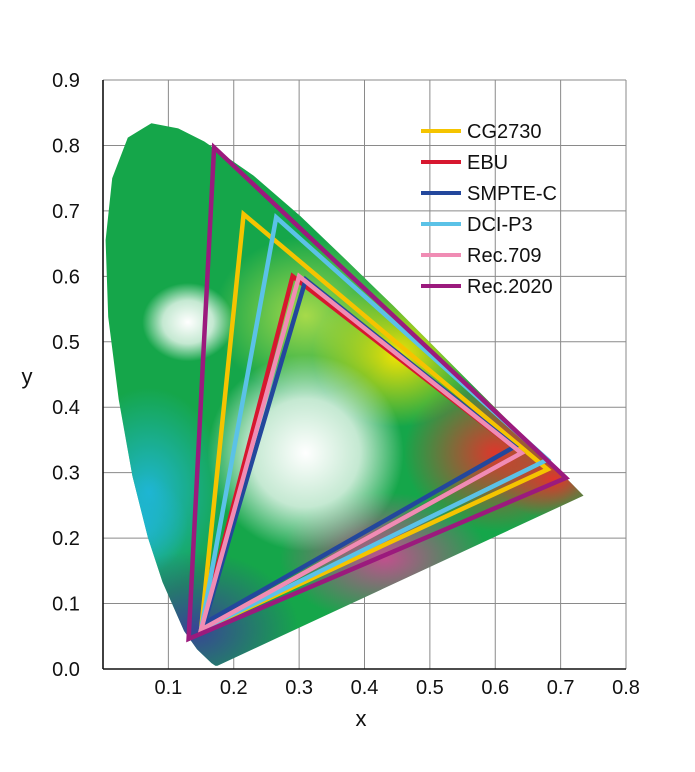 This screenshot has height=772, width=695. What do you see at coordinates (512, 194) in the screenshot?
I see `legend-label: SMPTE-C` at bounding box center [512, 194].